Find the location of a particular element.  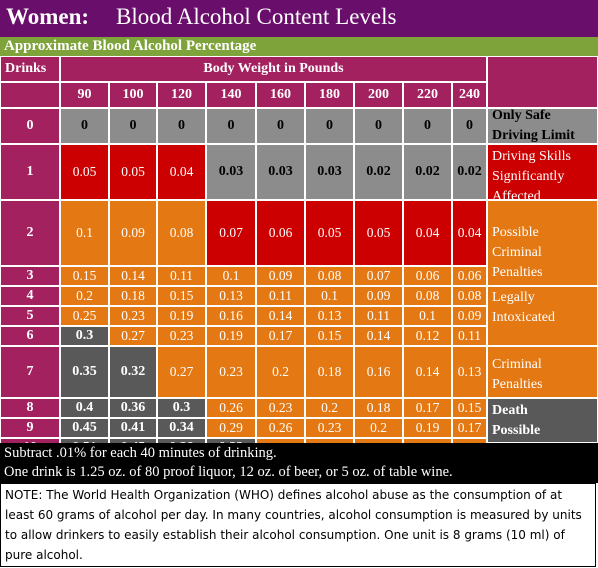

weight-col-header: 160 is located at coordinates (280, 95).